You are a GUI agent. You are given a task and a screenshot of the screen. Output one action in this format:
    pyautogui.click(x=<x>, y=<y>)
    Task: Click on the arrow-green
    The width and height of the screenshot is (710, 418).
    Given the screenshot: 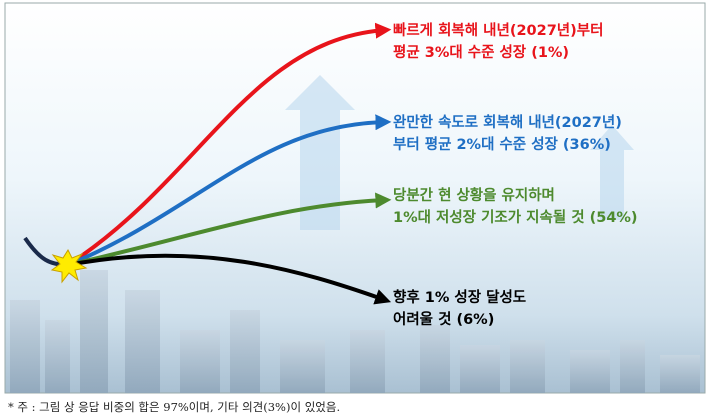 What is the action you would take?
    pyautogui.click(x=229, y=229)
    